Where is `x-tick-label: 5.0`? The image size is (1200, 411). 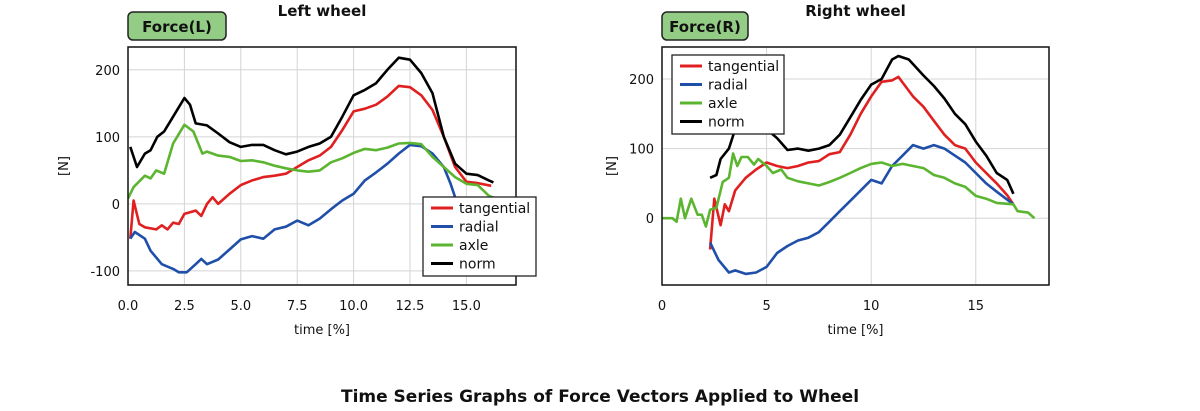
x-tick-label: 5.0 is located at coordinates (240, 306).